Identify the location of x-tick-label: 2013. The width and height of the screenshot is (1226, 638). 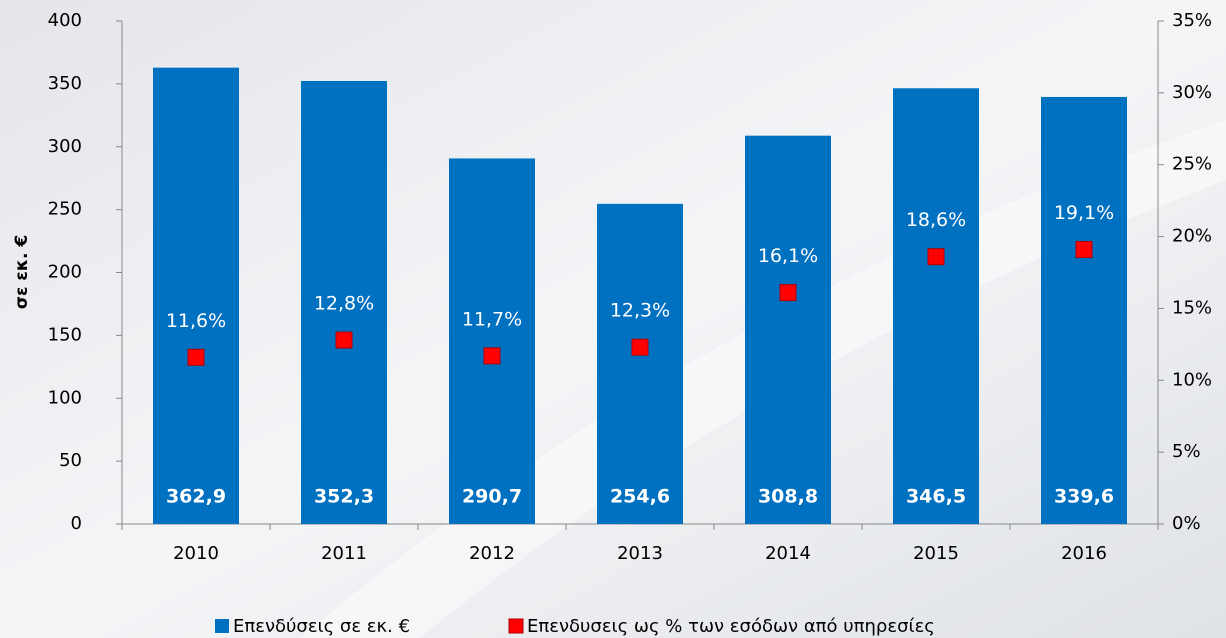
(640, 553).